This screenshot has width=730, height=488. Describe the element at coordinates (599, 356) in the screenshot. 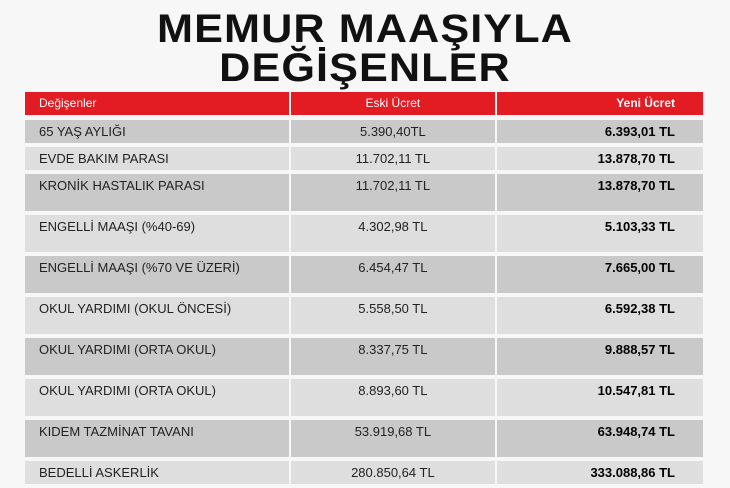

I see `row-new-value: 9.888,57 TL` at that location.